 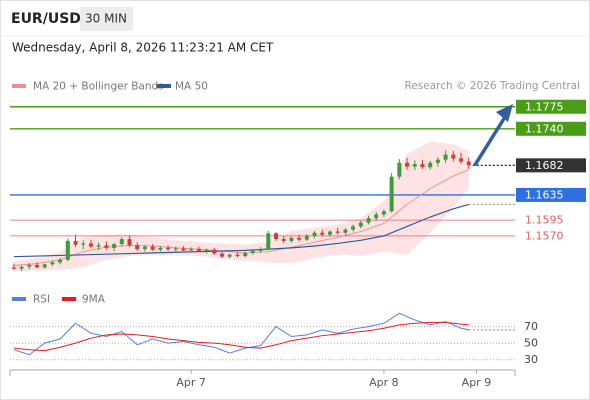 What do you see at coordinates (384, 382) in the screenshot?
I see `x-tick-label: Apr 8` at bounding box center [384, 382].